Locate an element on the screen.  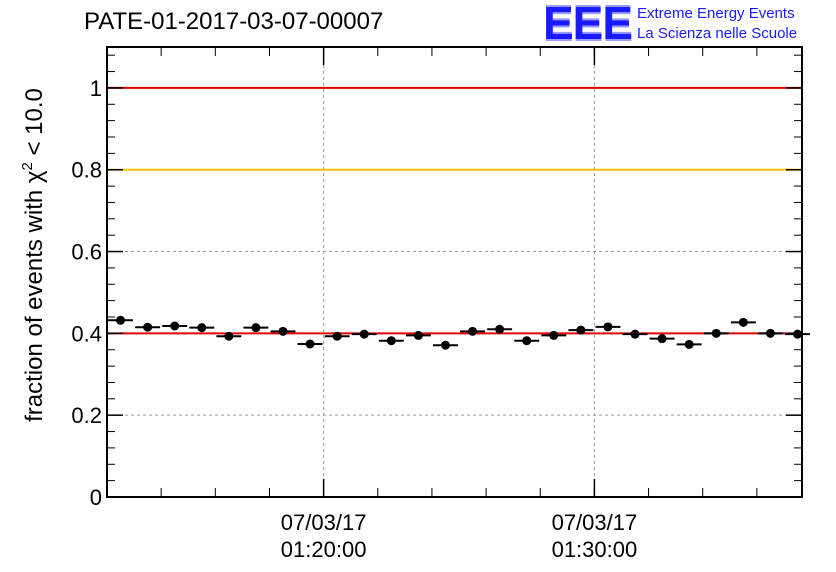
y-tick-label: 1 is located at coordinates (96, 88).